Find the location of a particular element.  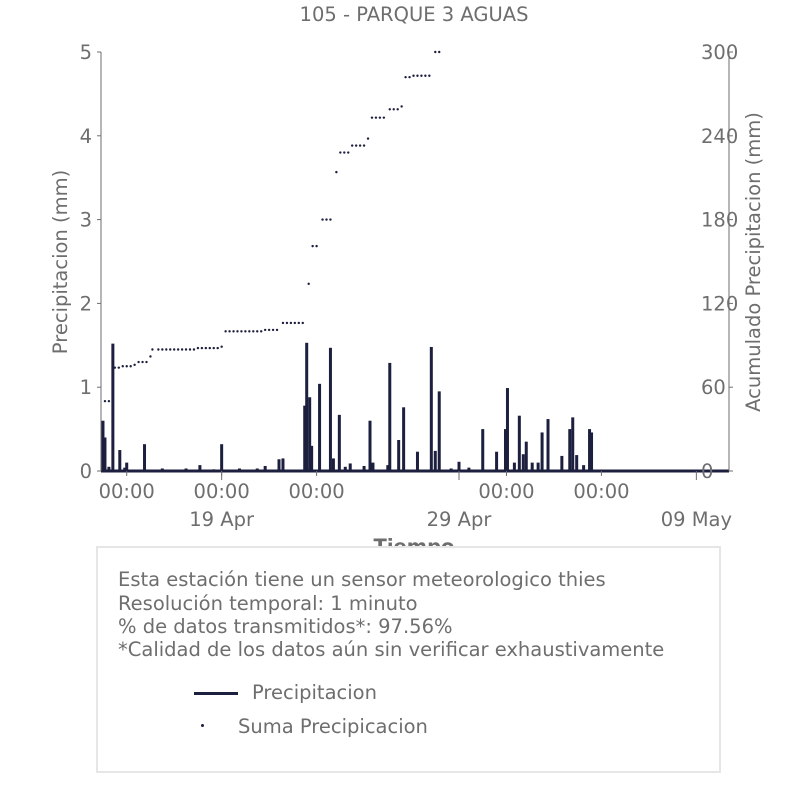

y-tick-label: 5 is located at coordinates (86, 52).